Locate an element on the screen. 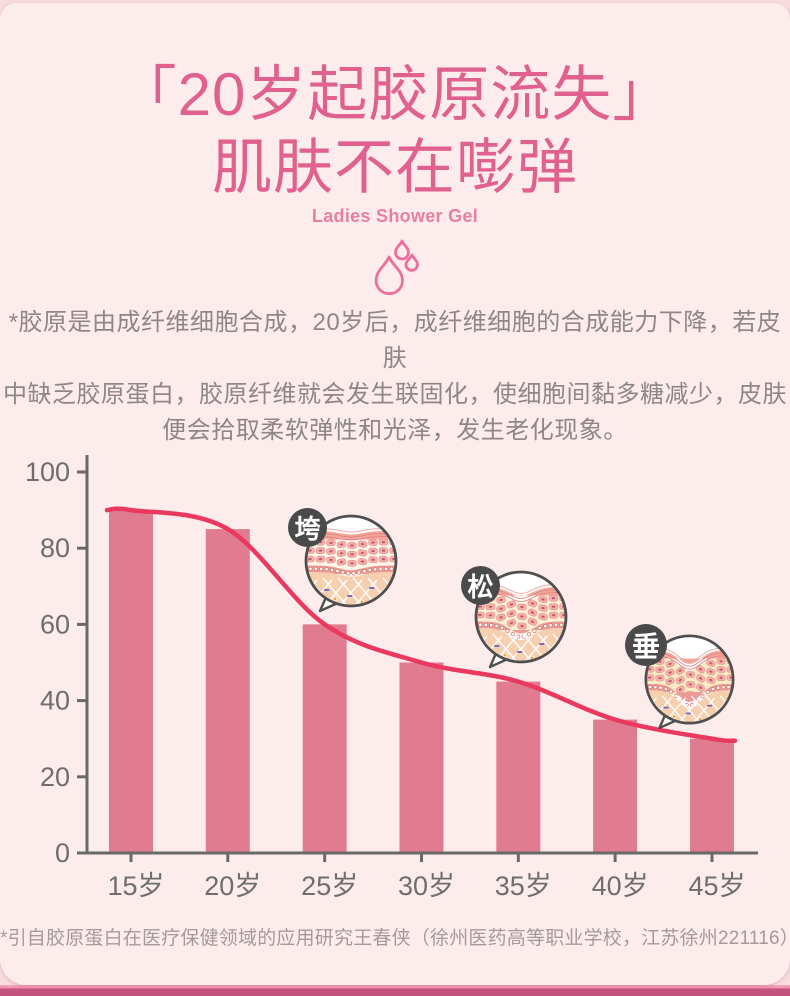 The width and height of the screenshot is (790, 996). title-line-2: 肌肤不在嘭弹 is located at coordinates (395, 167).